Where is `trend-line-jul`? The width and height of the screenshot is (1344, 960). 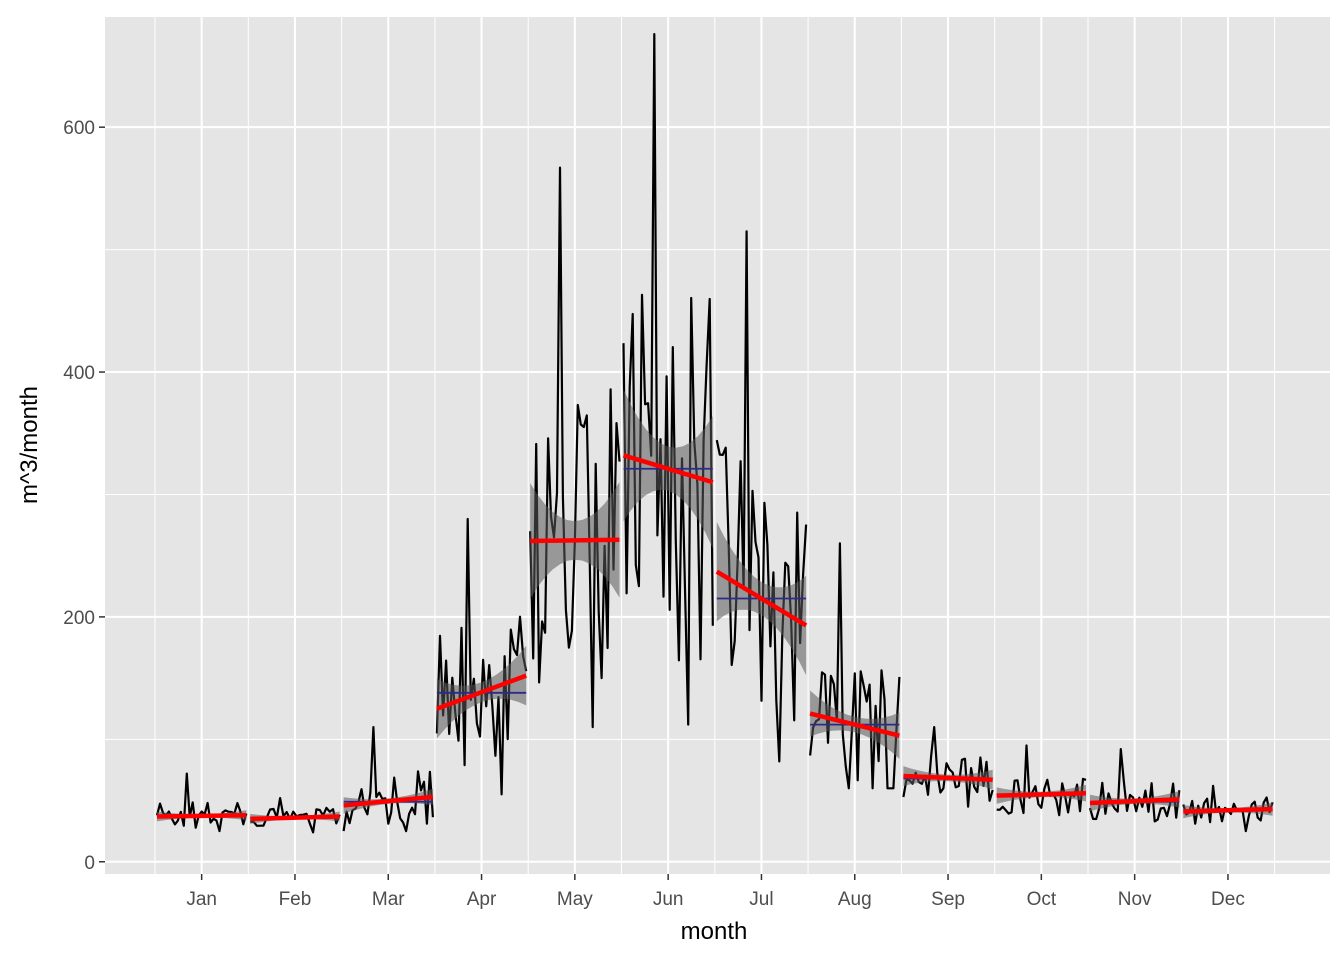
trend-line-jul is located at coordinates (761, 598).